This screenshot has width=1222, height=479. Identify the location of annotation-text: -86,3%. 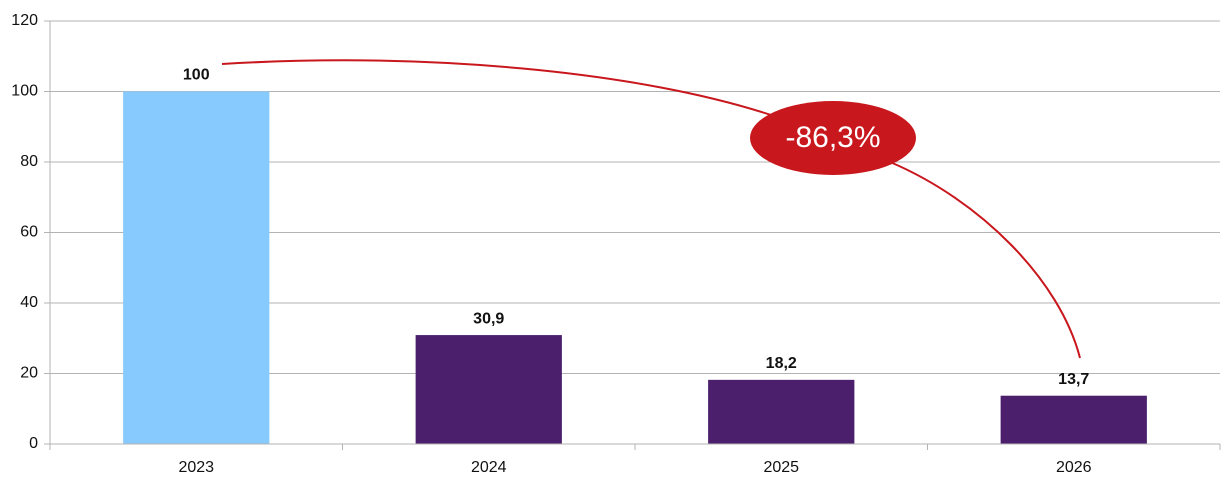
(832, 137).